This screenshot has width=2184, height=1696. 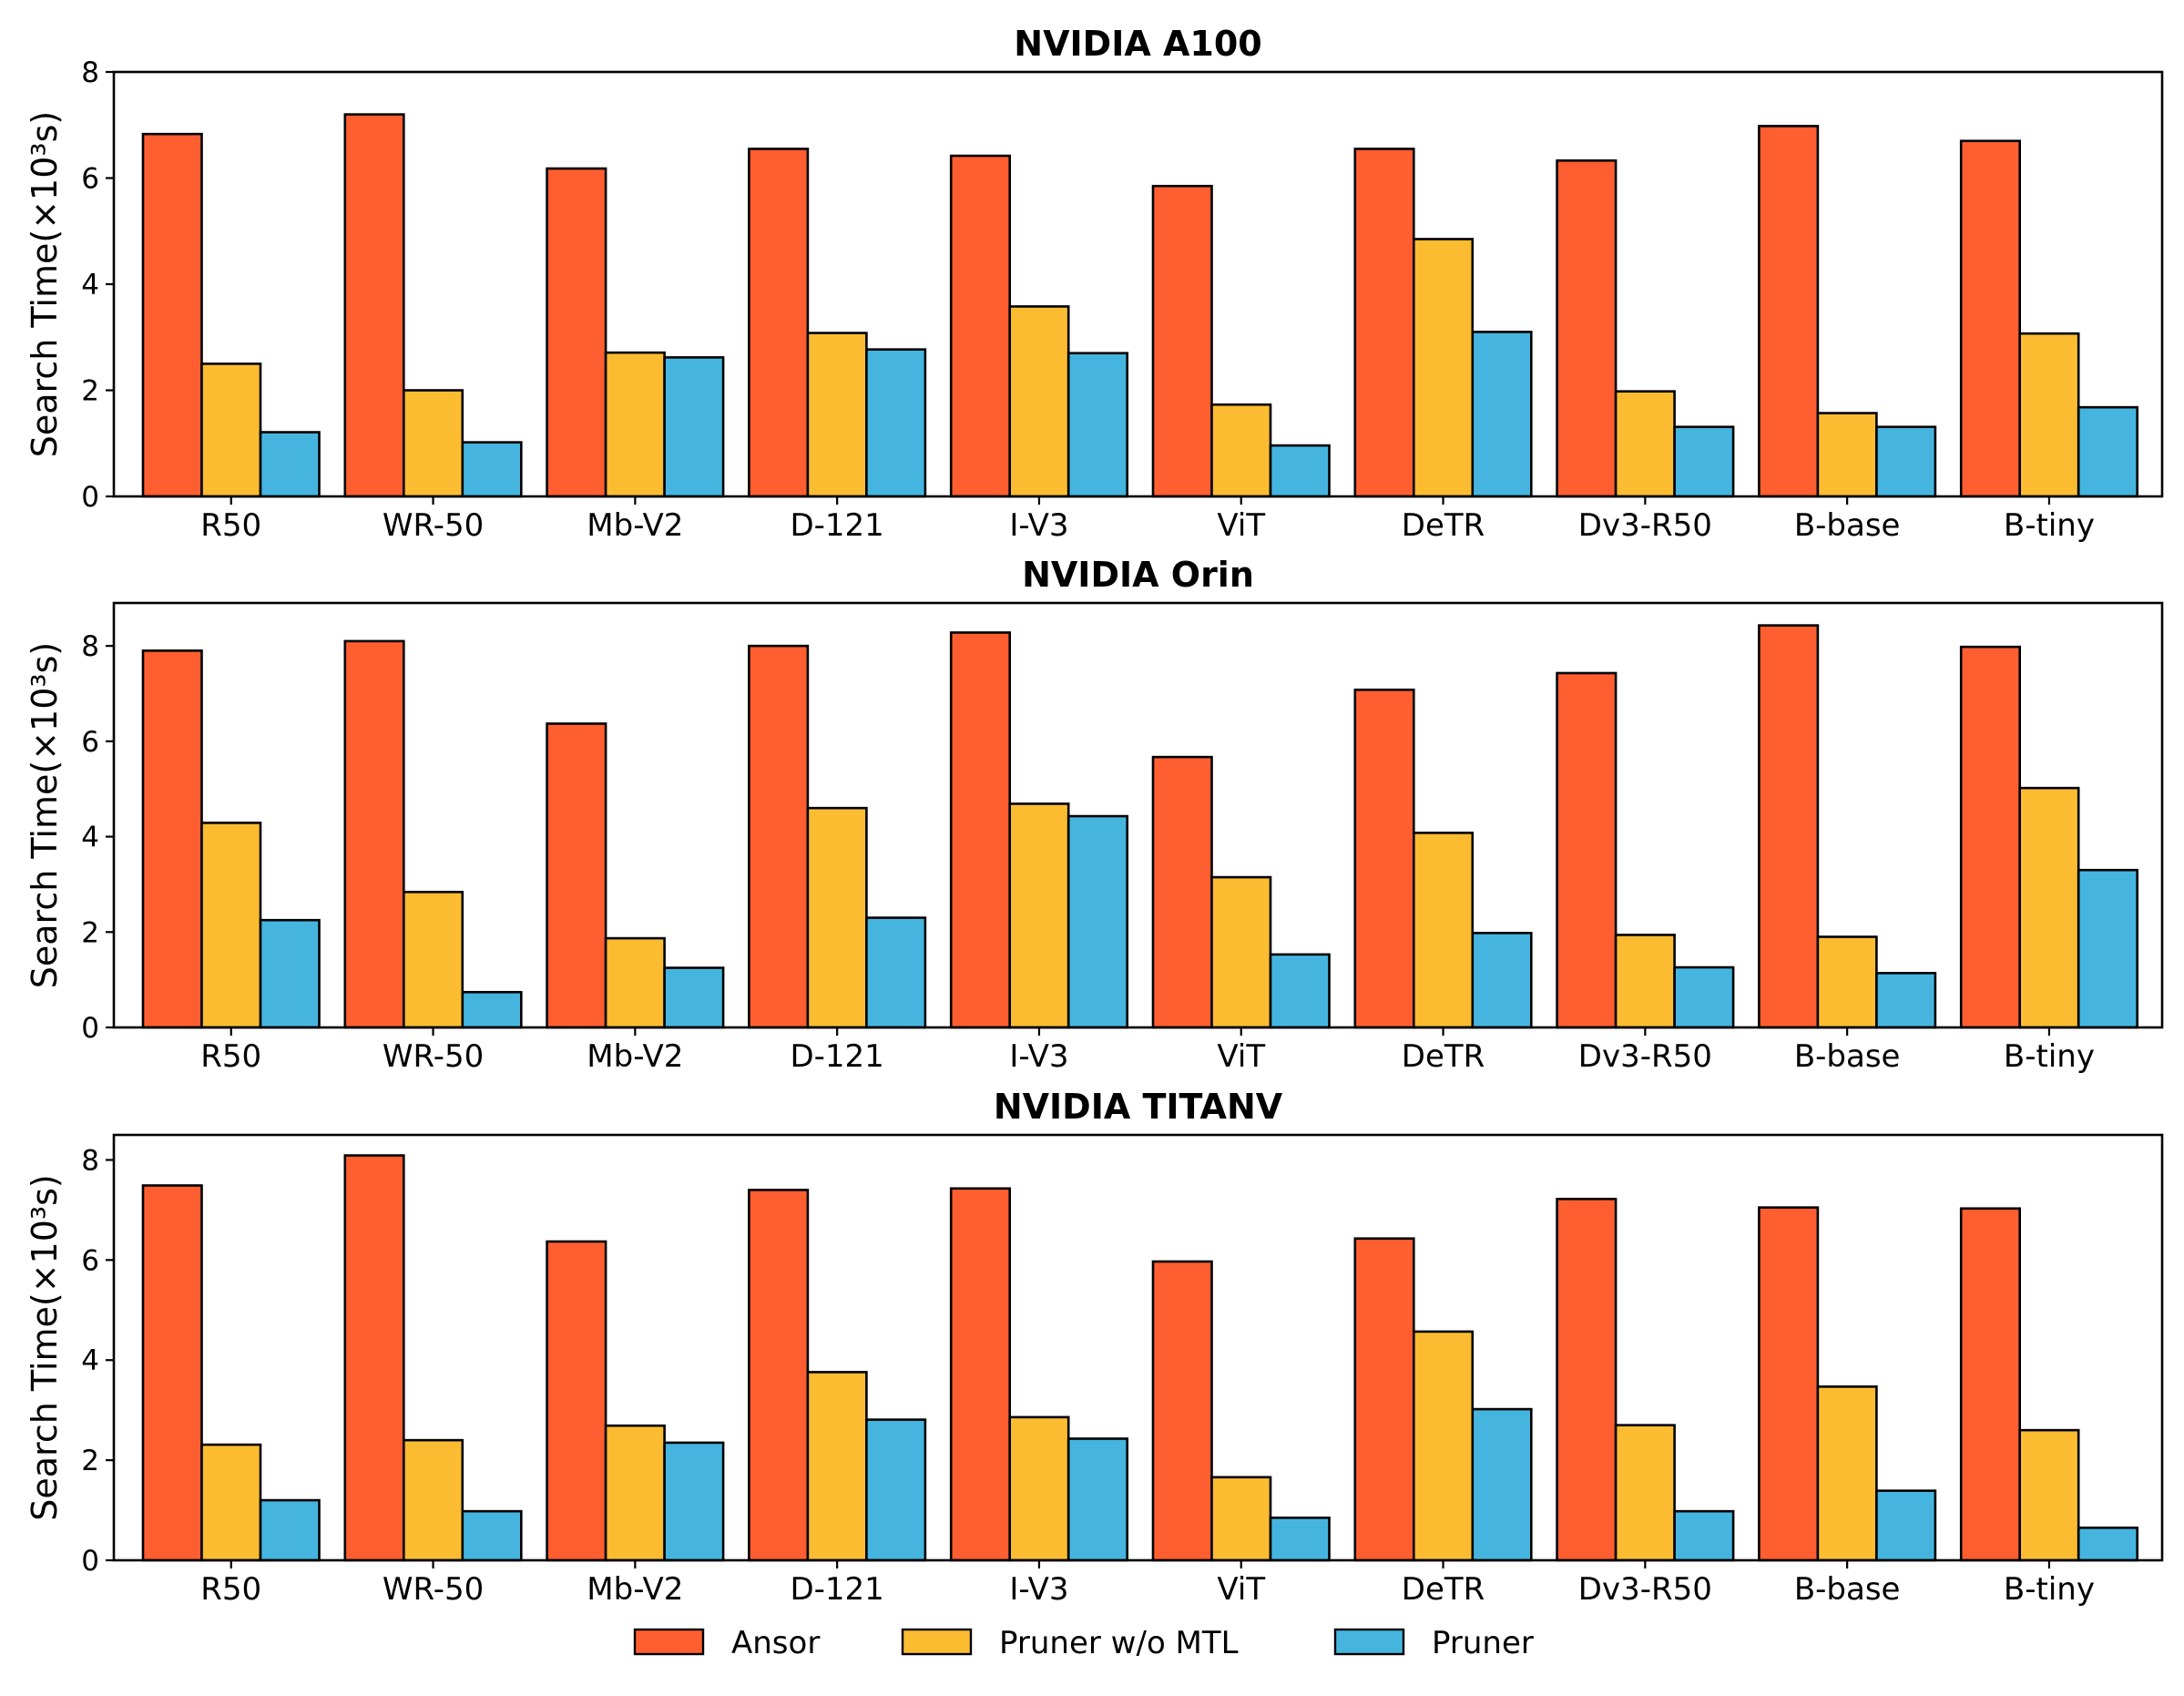 What do you see at coordinates (1039, 1589) in the screenshot?
I see `x-tick-label: I-V3` at bounding box center [1039, 1589].